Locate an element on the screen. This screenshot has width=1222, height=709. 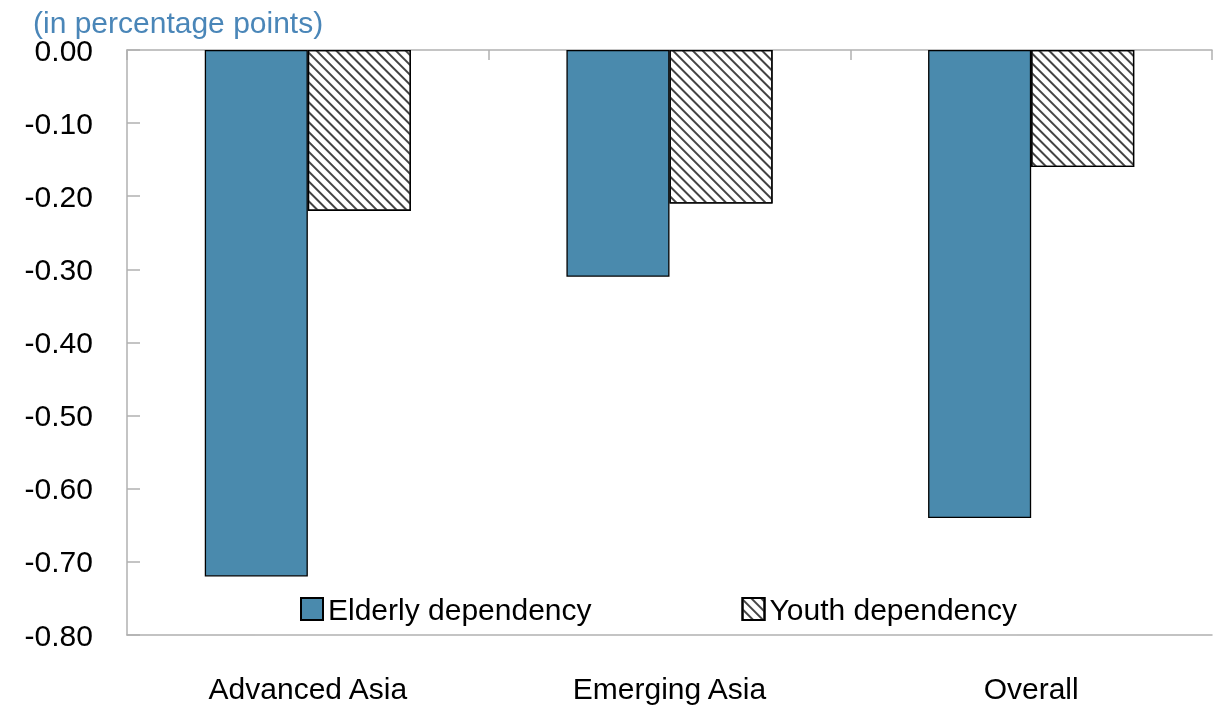
x-tick-label: Advanced Asia is located at coordinates (308, 688).